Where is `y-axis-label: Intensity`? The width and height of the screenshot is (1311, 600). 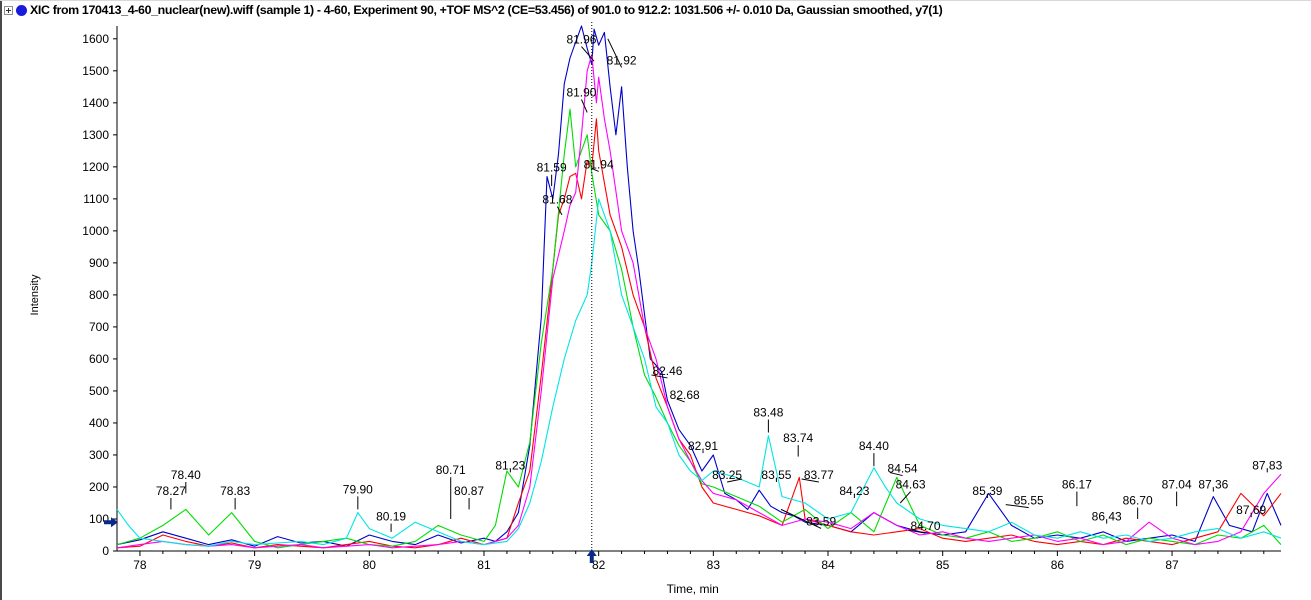 y-axis-label: Intensity is located at coordinates (35, 294).